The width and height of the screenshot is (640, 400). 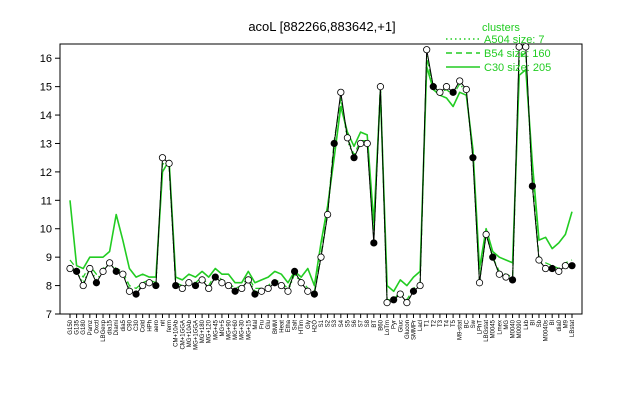 I want to click on y-tick-label: 13, so click(x=46, y=144).